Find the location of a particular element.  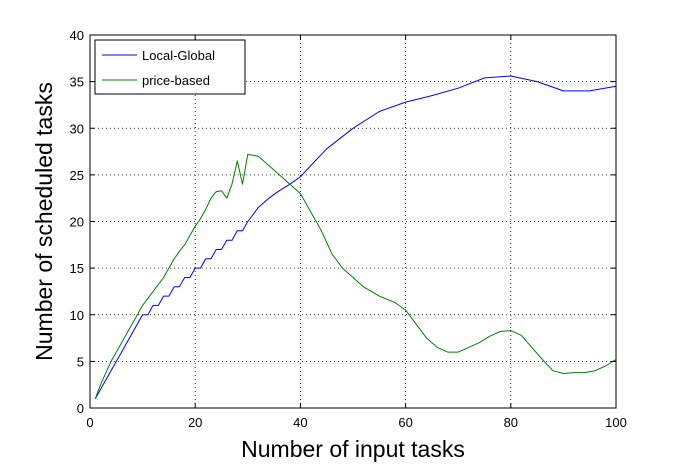

x-axis-title: Number of input tasks is located at coordinates (353, 449).